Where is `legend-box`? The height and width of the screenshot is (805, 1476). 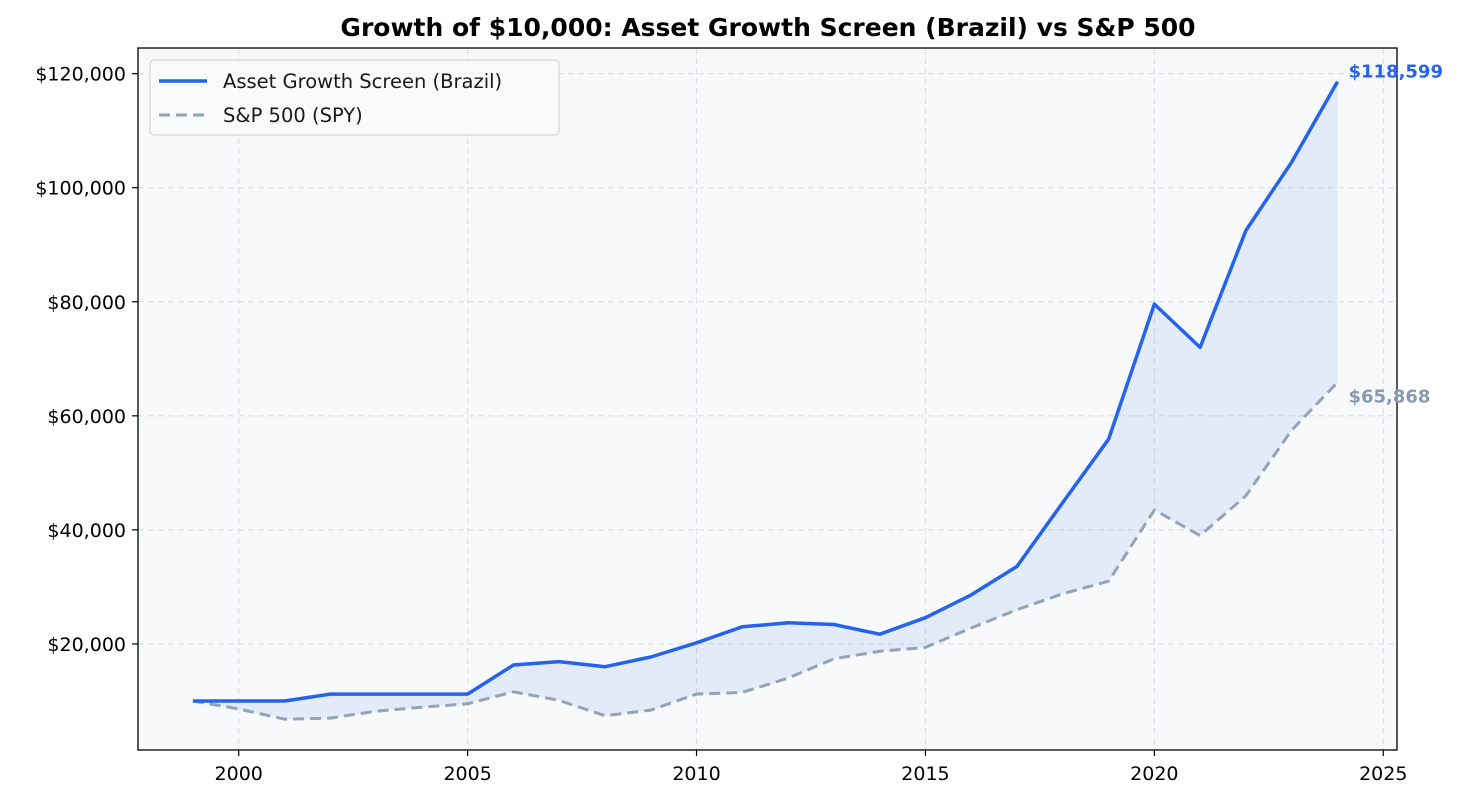 legend-box is located at coordinates (354, 97).